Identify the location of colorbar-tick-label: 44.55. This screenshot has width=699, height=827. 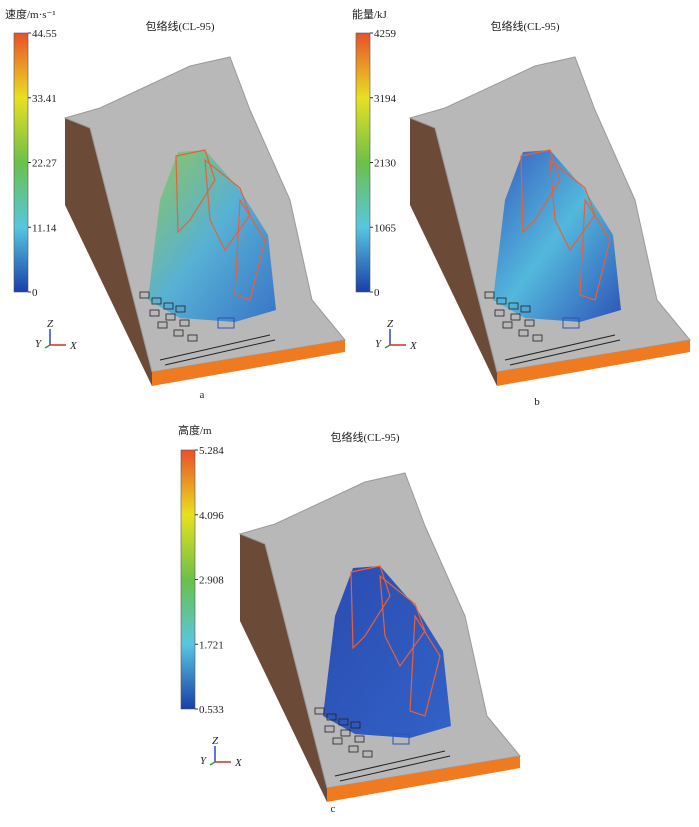
(44, 34).